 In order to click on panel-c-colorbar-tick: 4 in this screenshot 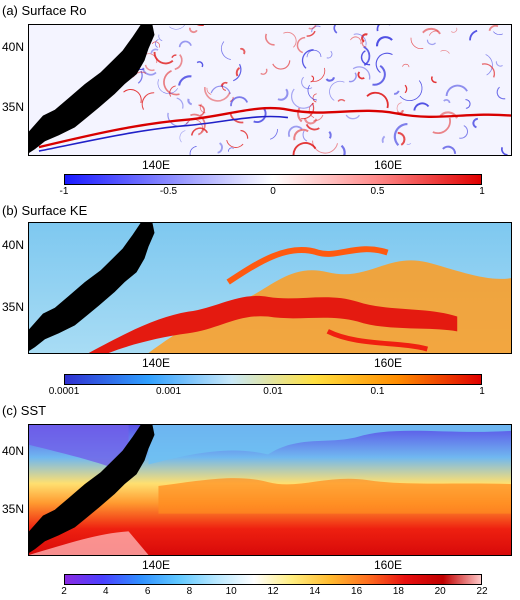, I will do `click(106, 591)`.